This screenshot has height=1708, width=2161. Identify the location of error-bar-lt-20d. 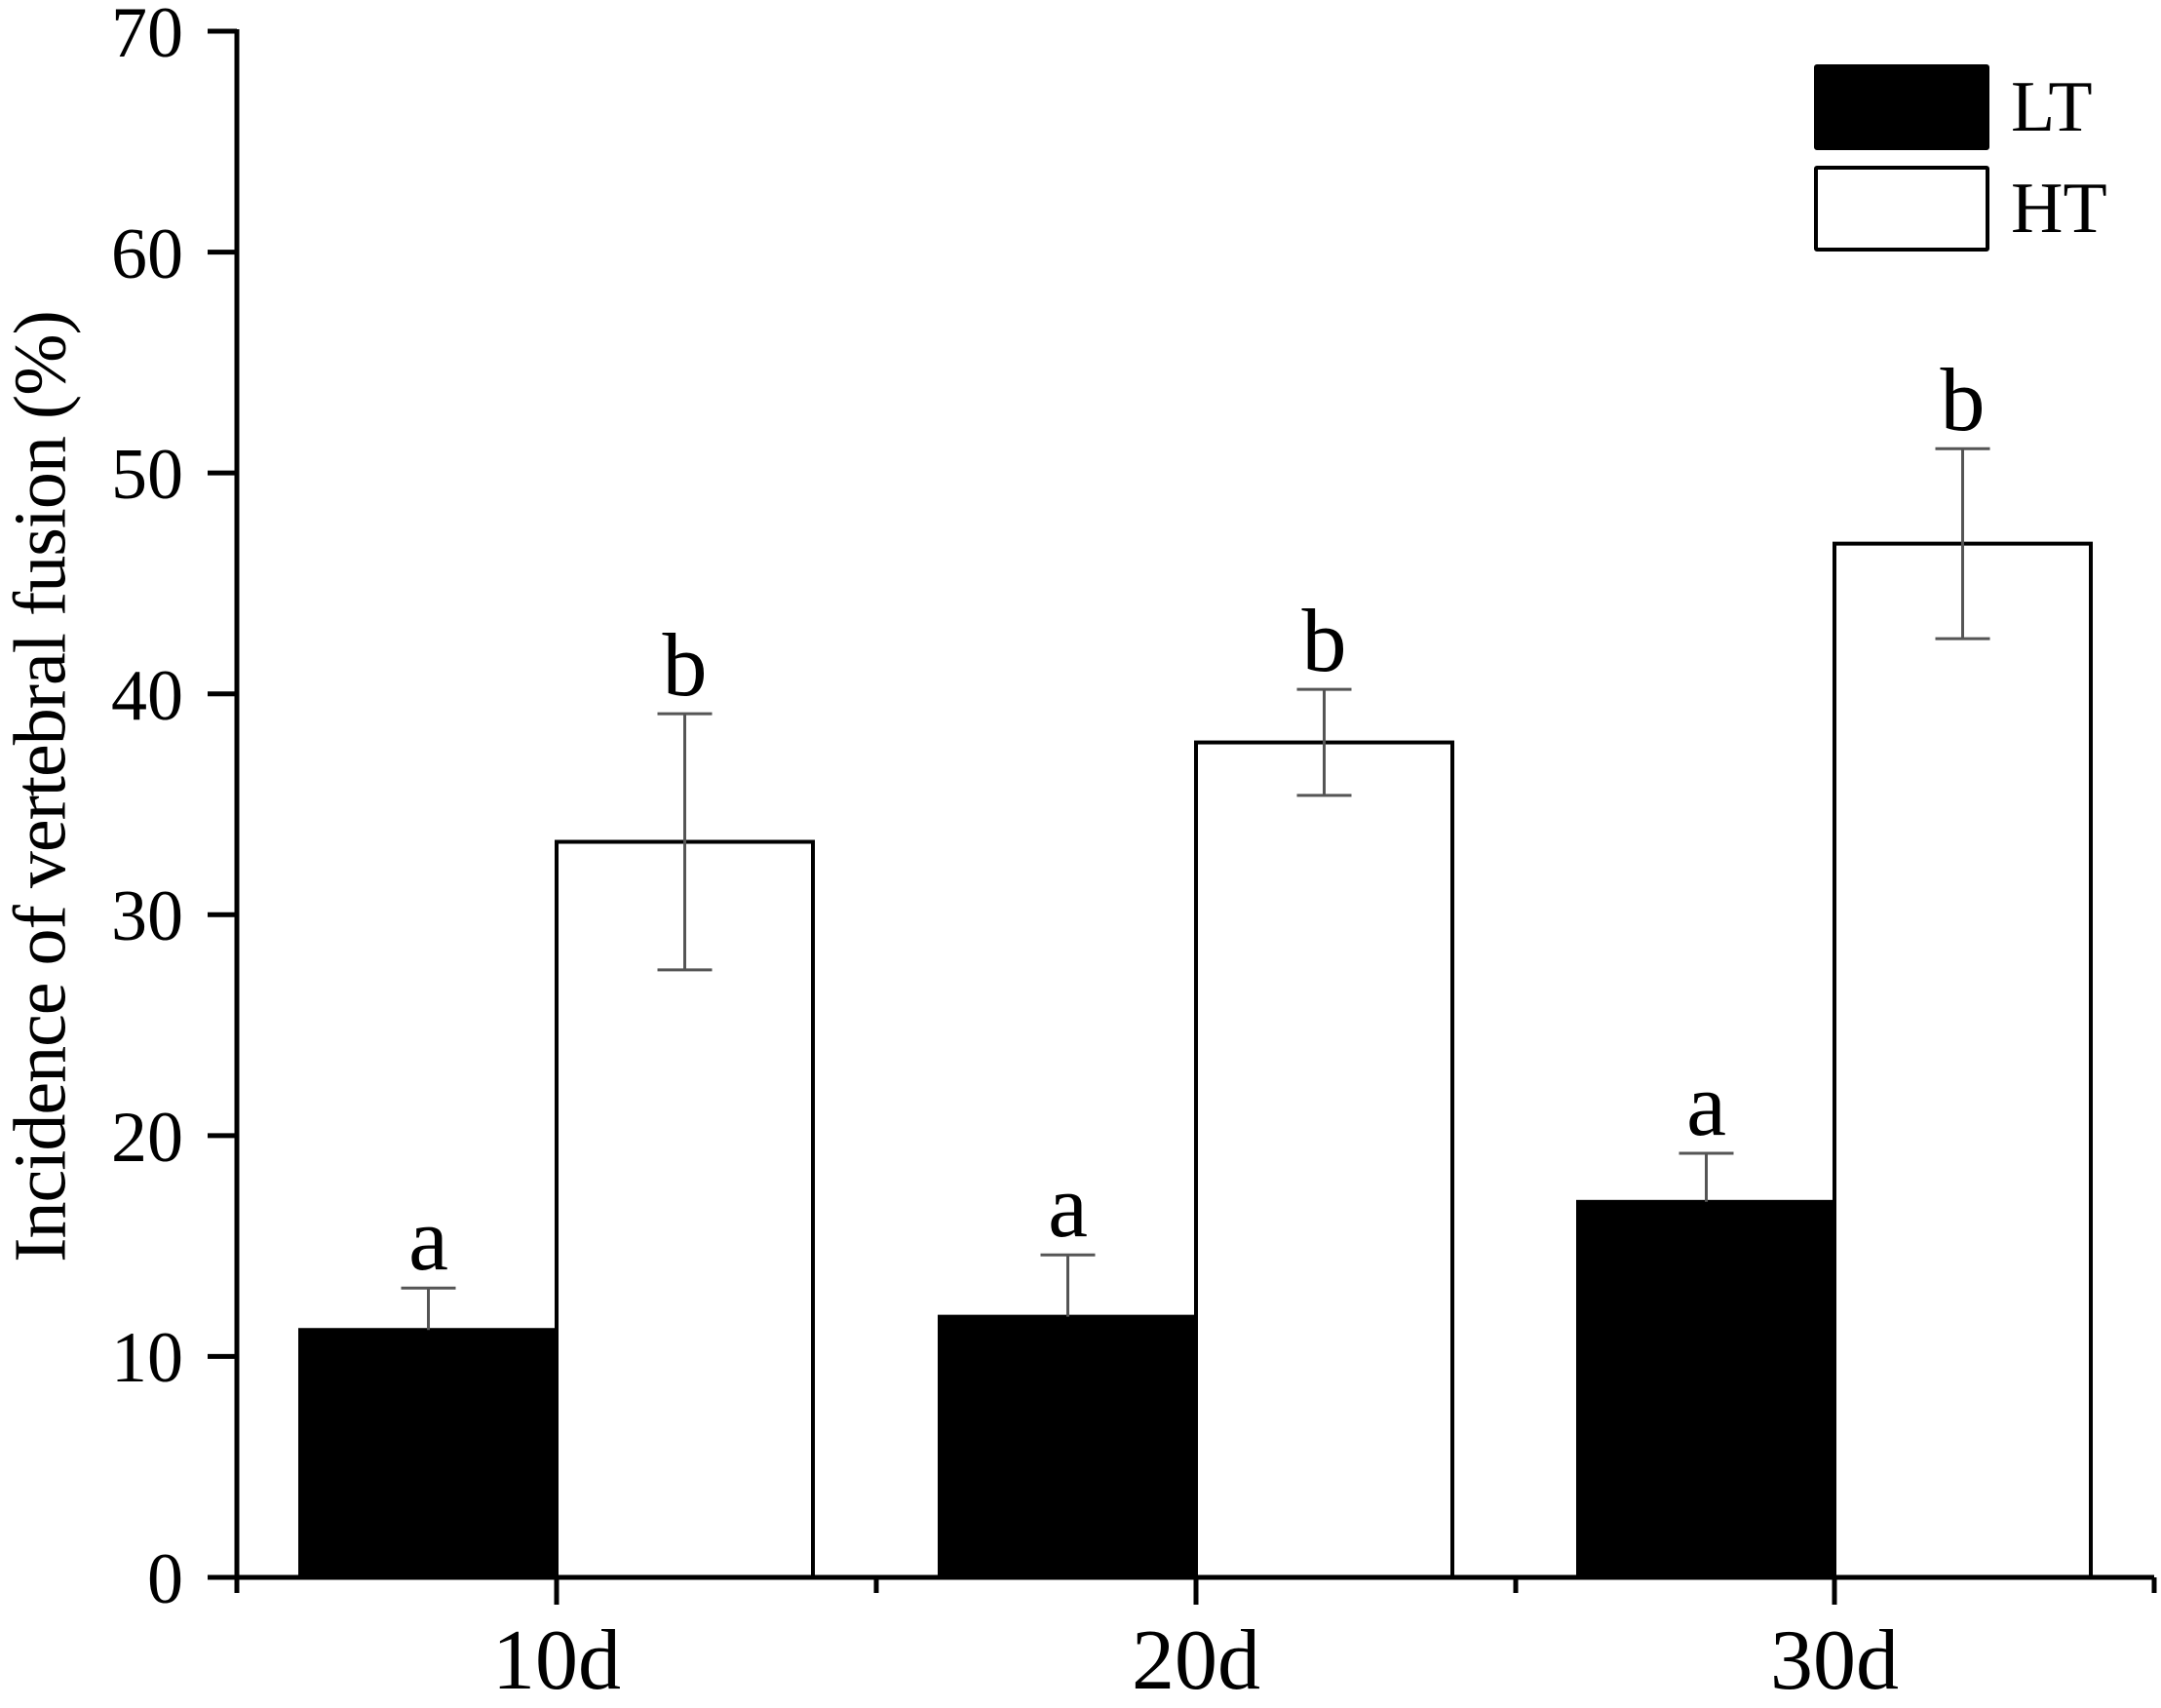
(1068, 1285).